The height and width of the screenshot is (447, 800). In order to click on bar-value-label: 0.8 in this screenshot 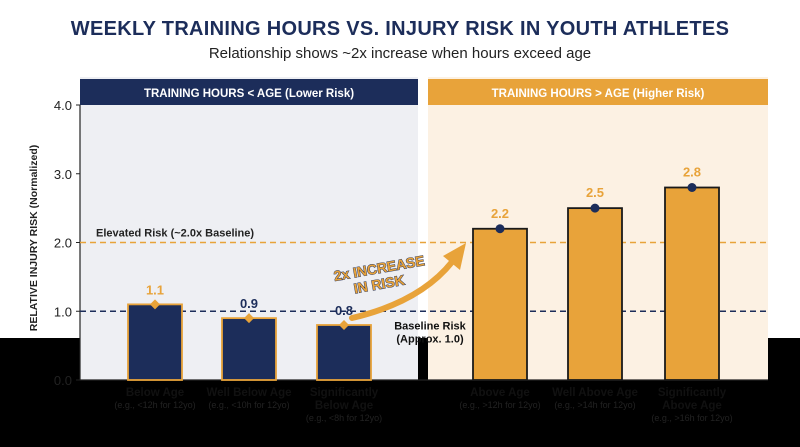, I will do `click(344, 310)`.